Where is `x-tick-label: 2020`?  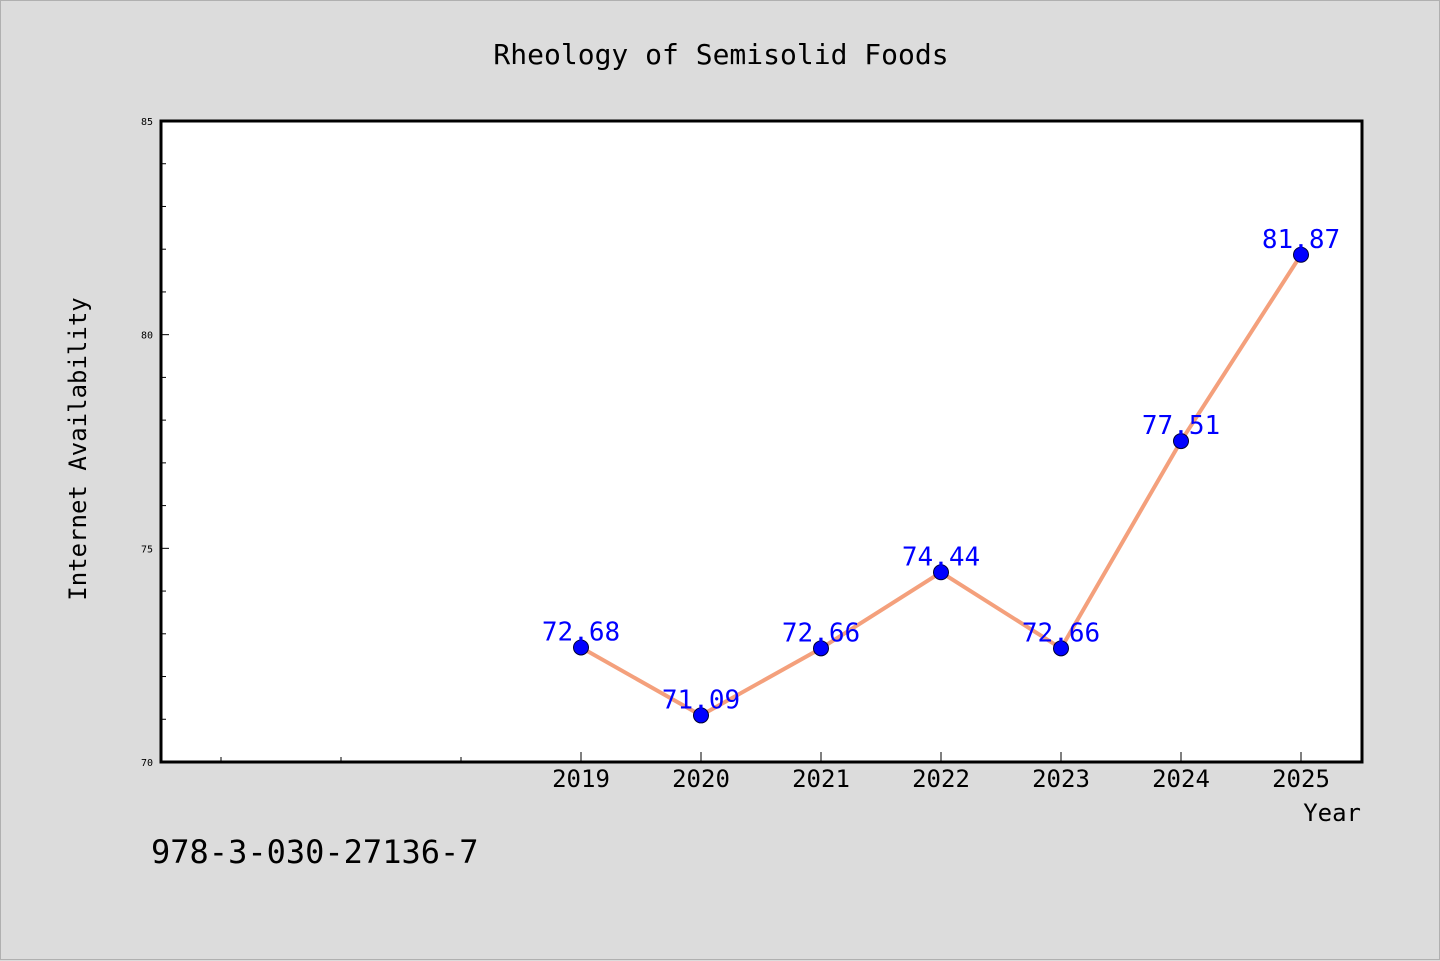
x-tick-label: 2020 is located at coordinates (701, 779).